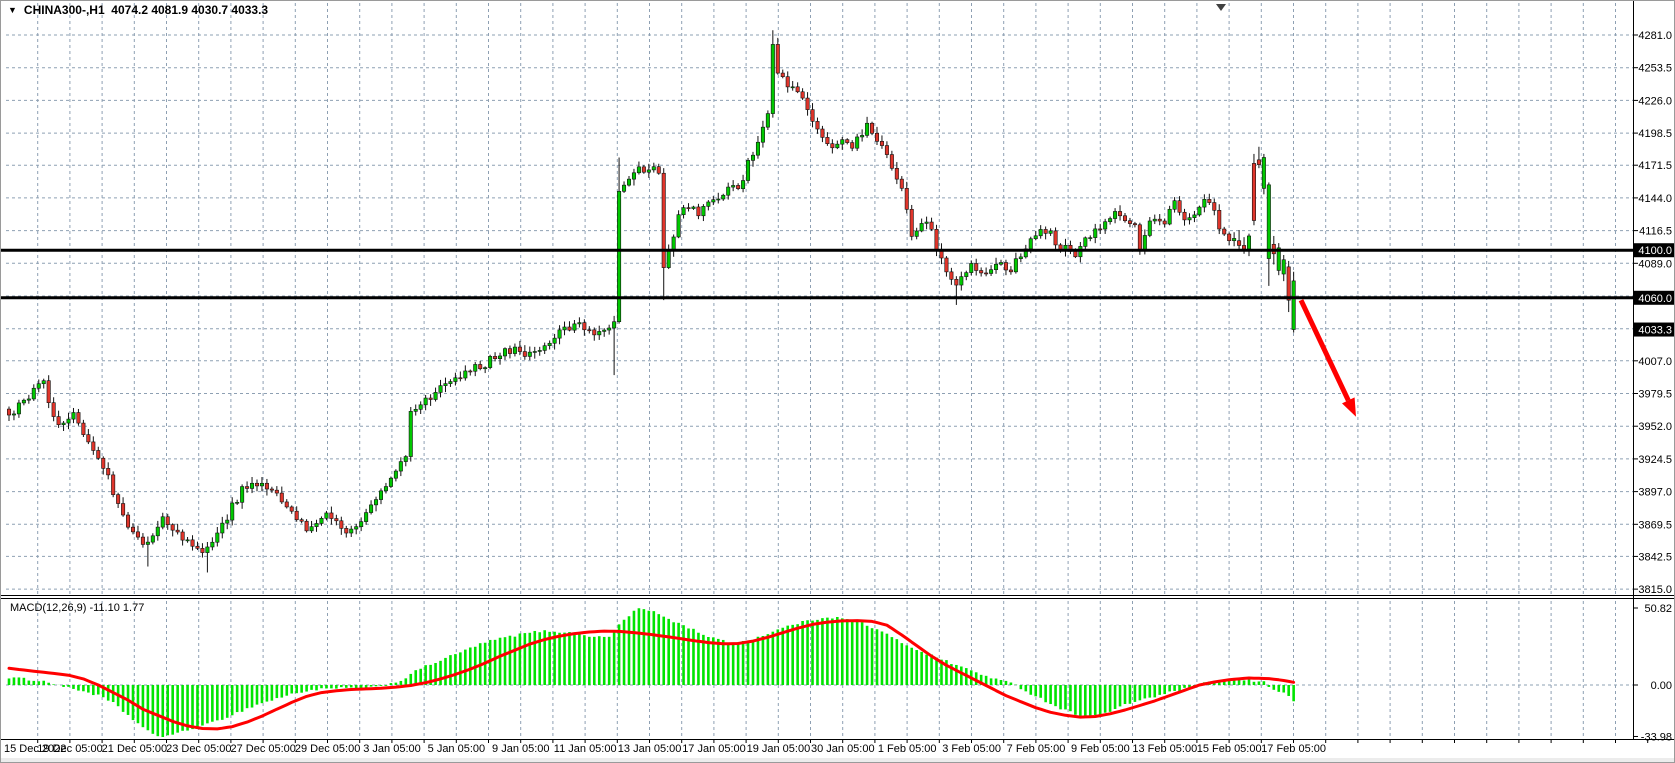  Describe the element at coordinates (1655, 264) in the screenshot. I see `svg-text: 4089.0` at that location.